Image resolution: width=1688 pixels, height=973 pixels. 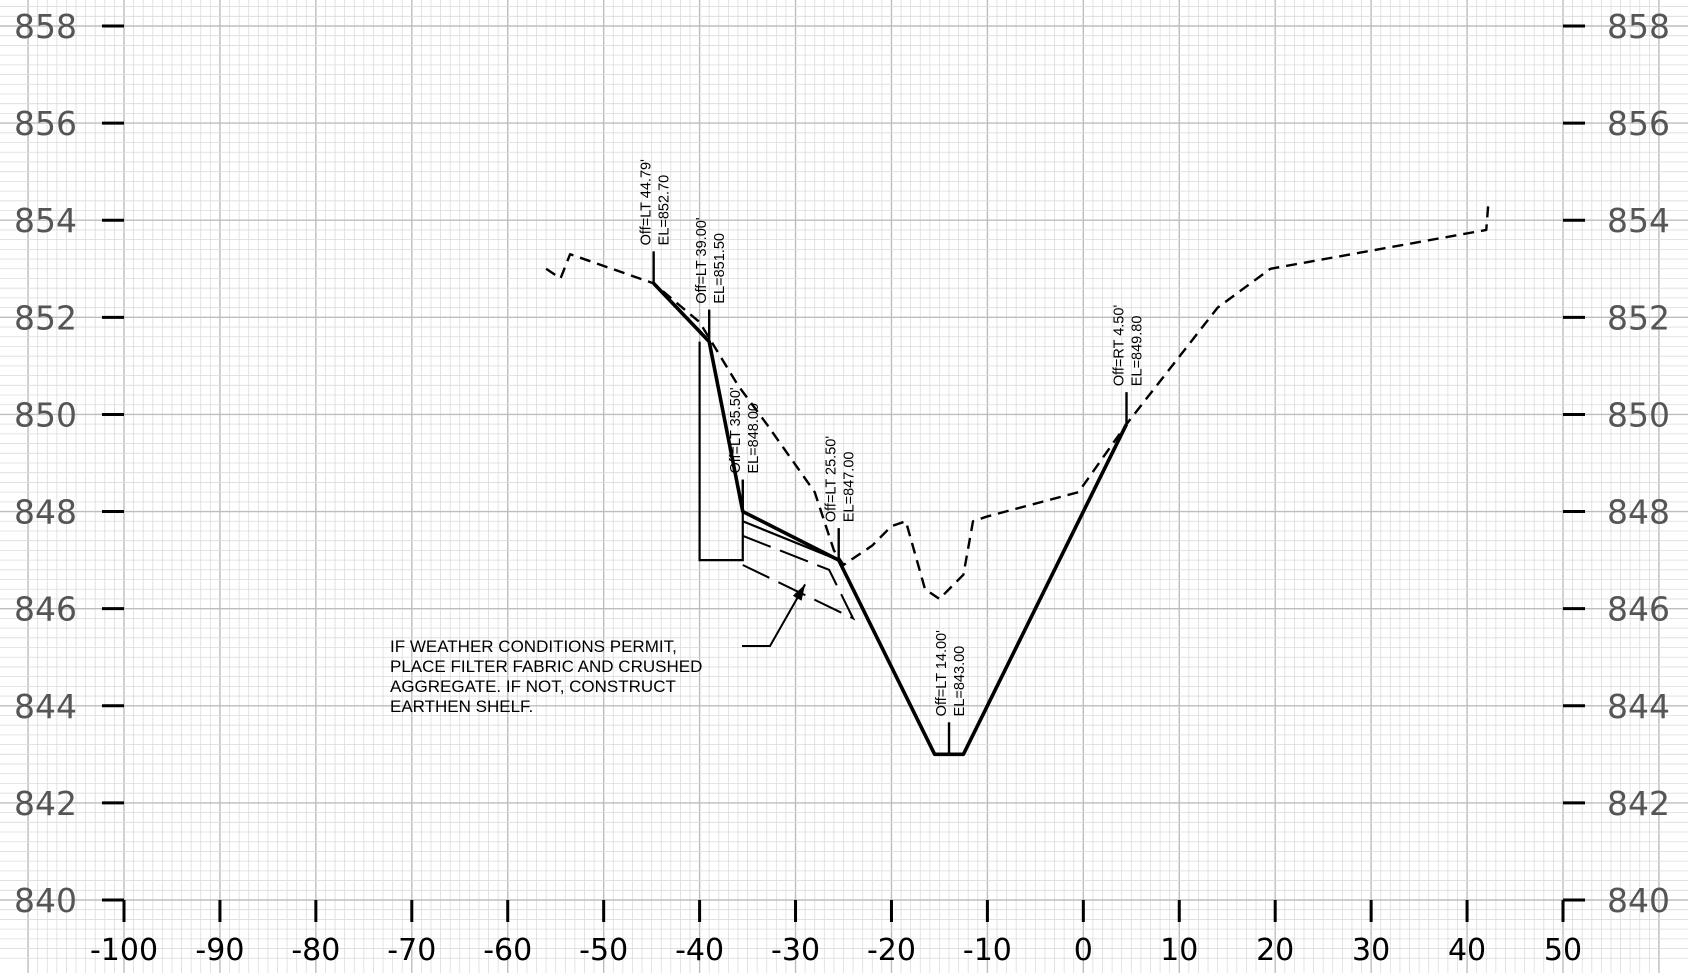 What do you see at coordinates (890, 519) in the screenshot?
I see `proposed-section-line` at bounding box center [890, 519].